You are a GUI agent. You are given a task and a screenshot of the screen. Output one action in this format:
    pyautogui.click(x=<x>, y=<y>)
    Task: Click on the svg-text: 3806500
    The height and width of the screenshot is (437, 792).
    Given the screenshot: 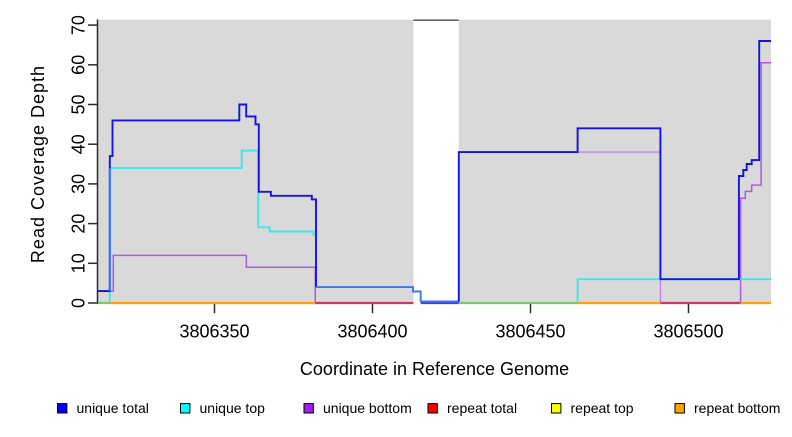 What is the action you would take?
    pyautogui.click(x=688, y=332)
    